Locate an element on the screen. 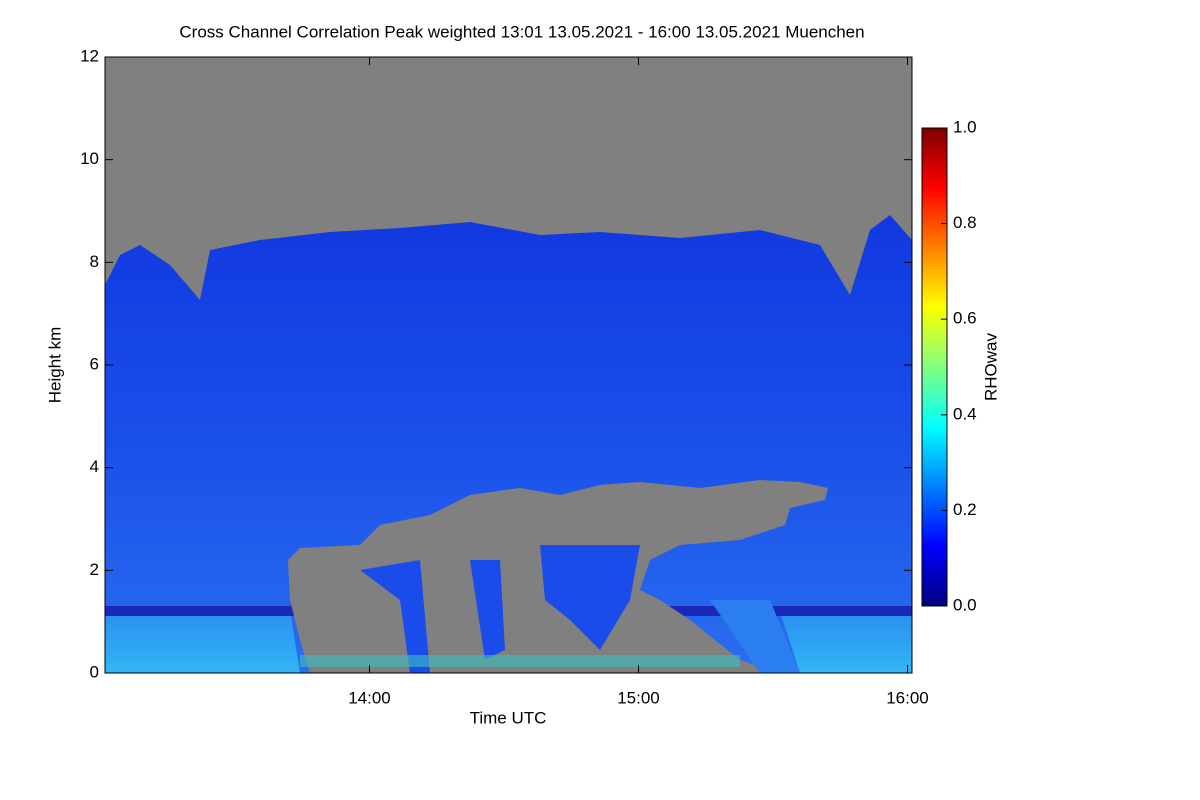  colorbar-tick-label: 1.0 is located at coordinates (965, 126).